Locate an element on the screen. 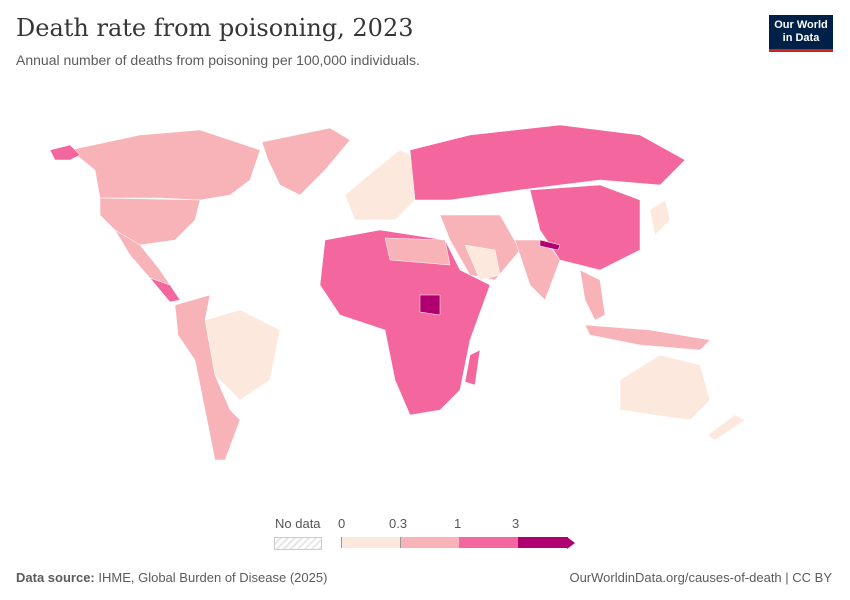 Image resolution: width=850 pixels, height=600 pixels. country-usa is located at coordinates (150, 221).